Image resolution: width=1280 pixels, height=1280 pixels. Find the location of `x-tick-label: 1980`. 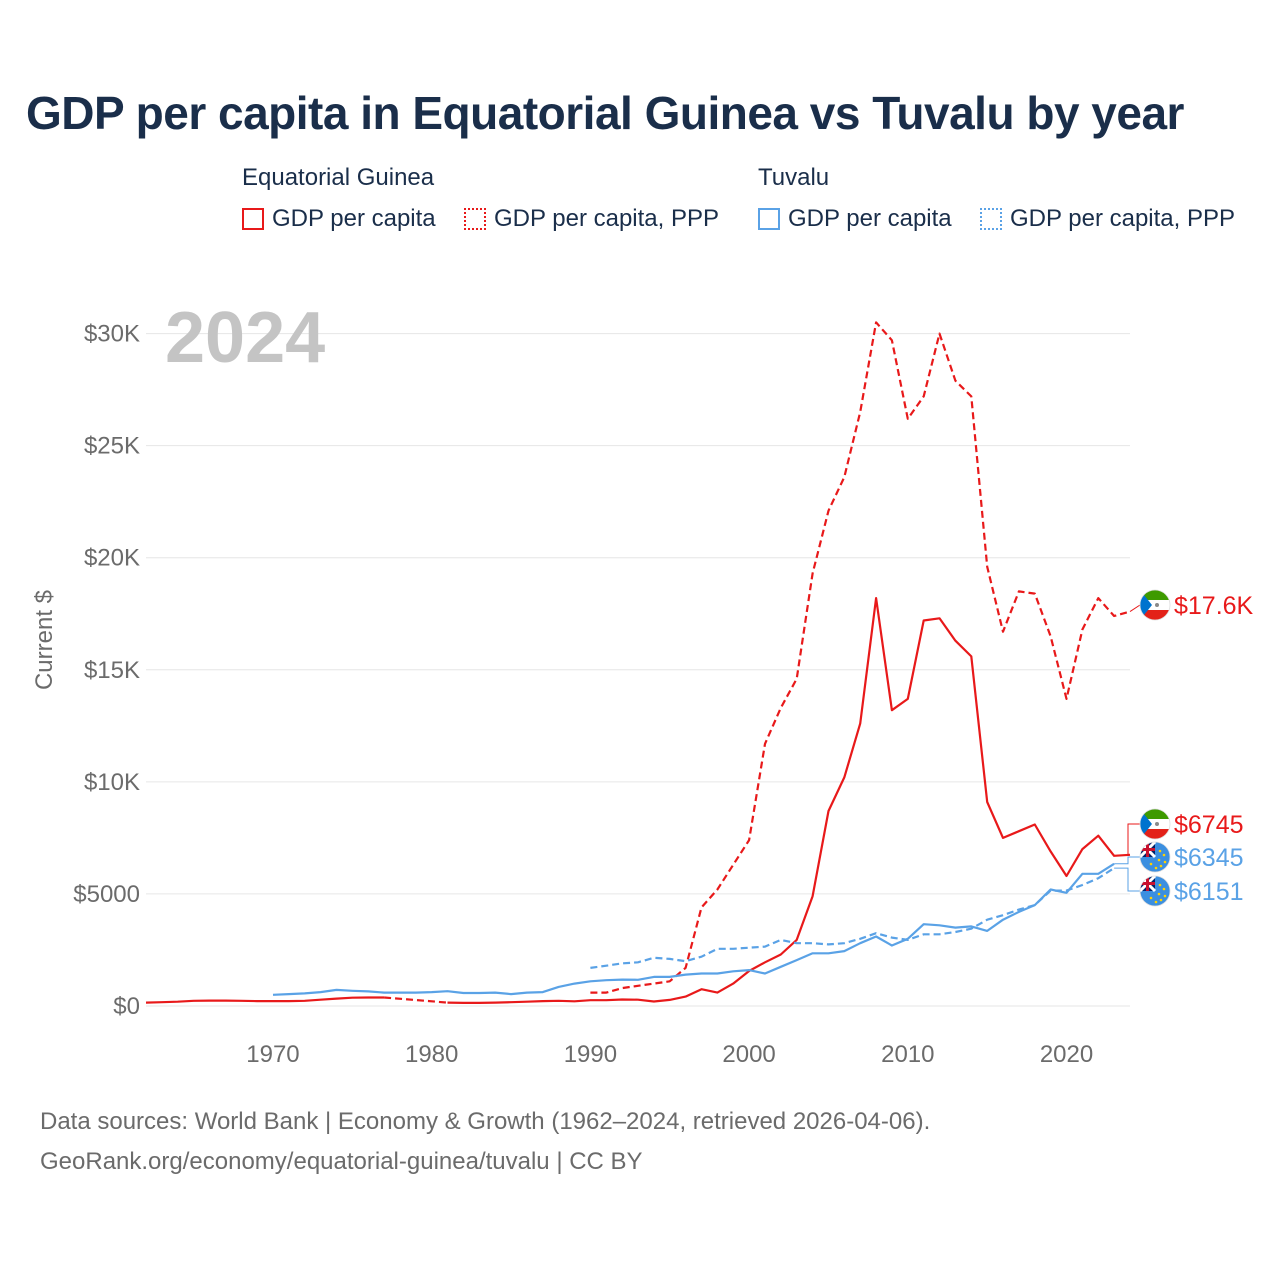

x-tick-label: 1980 is located at coordinates (431, 1054).